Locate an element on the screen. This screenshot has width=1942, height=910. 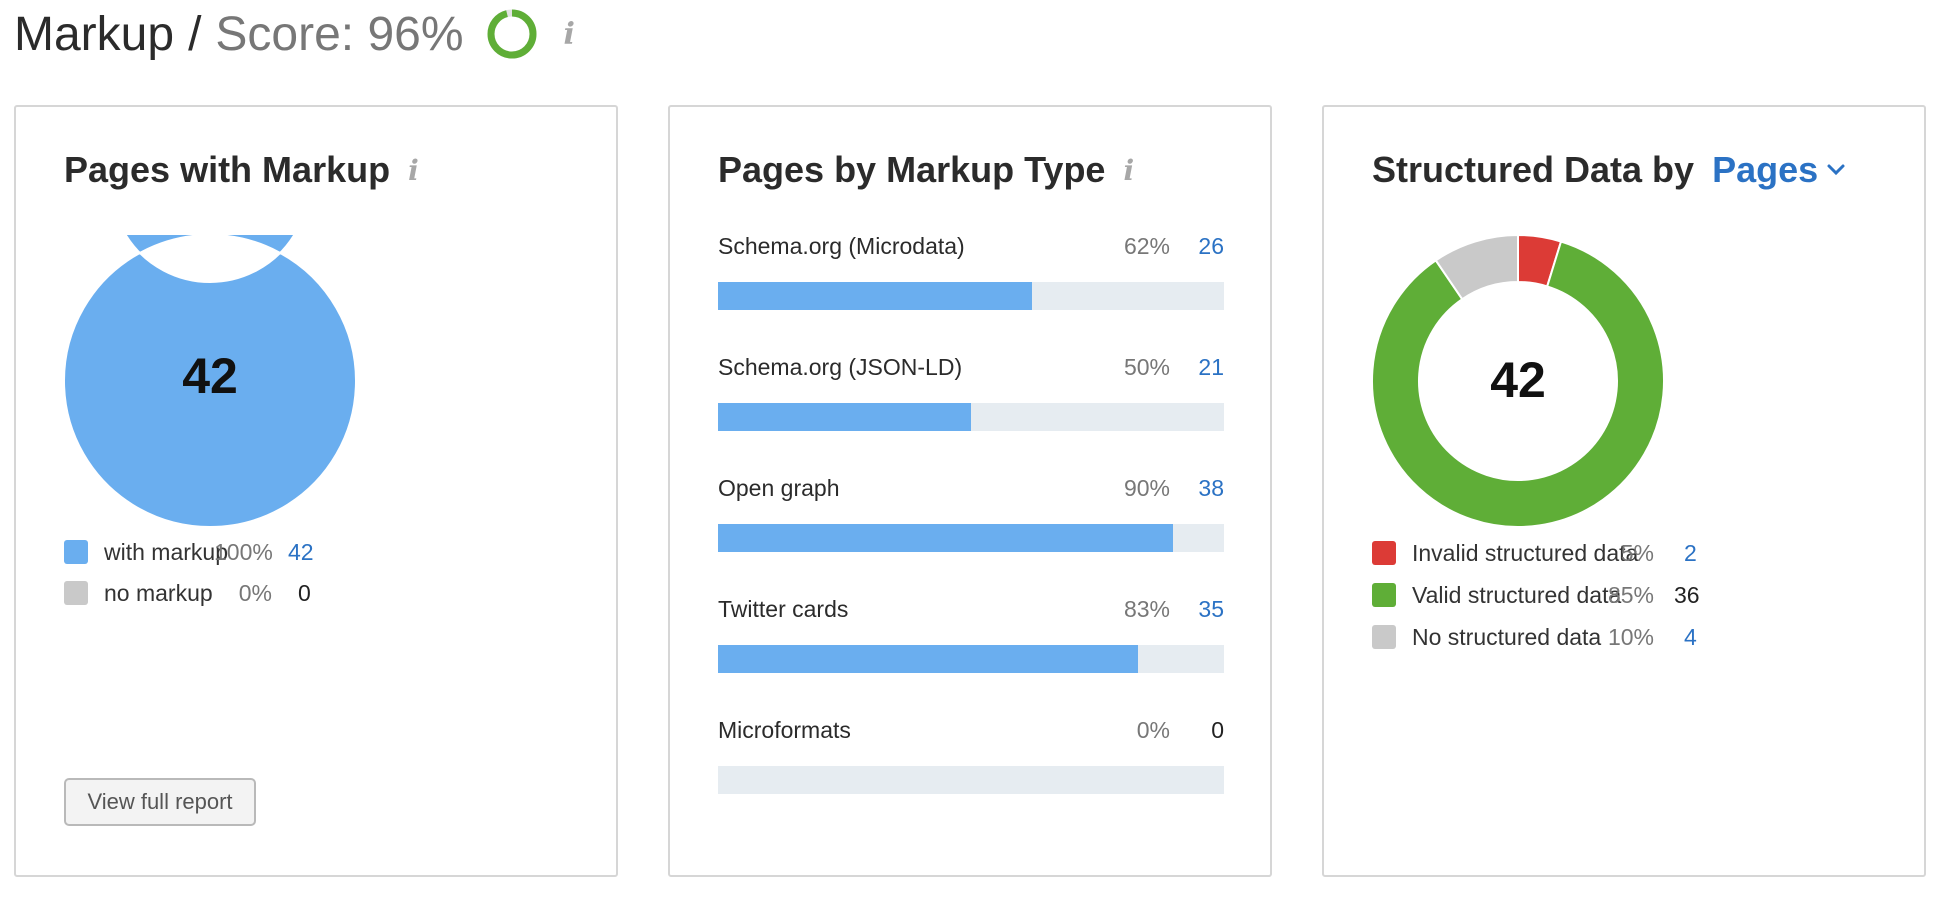
structured-data-donut is located at coordinates (1518, 381).